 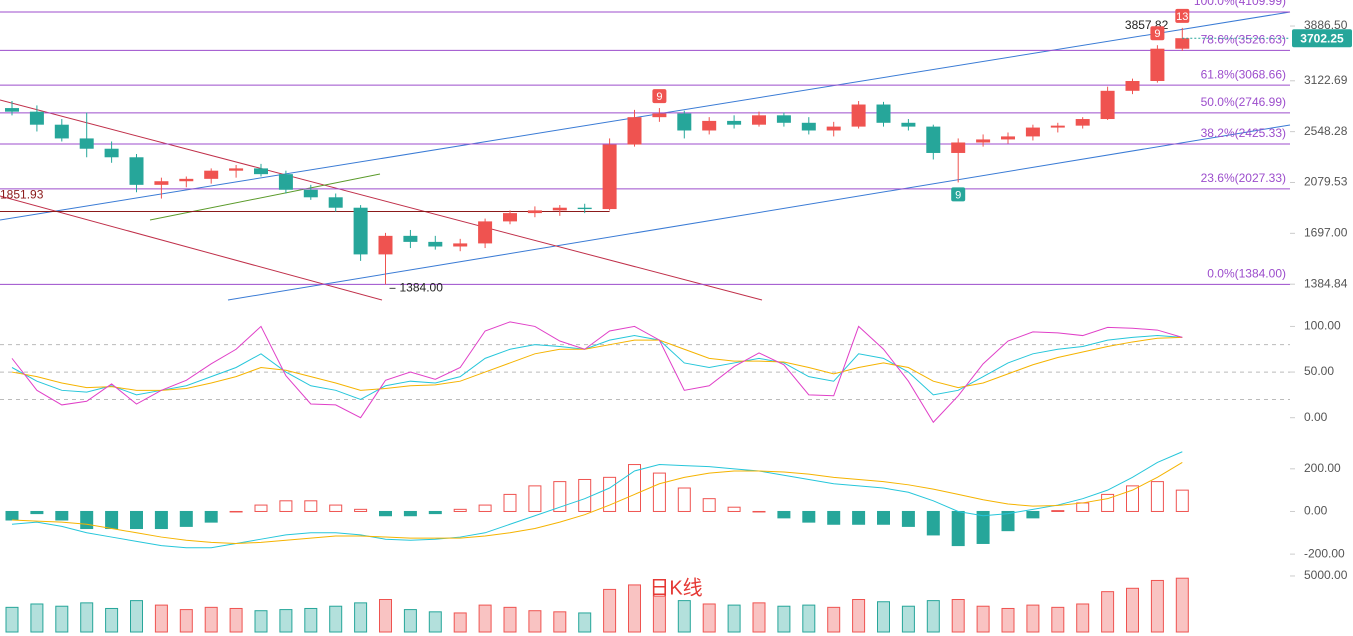 What do you see at coordinates (1322, 326) in the screenshot?
I see `y-tick-label: 100.00` at bounding box center [1322, 326].